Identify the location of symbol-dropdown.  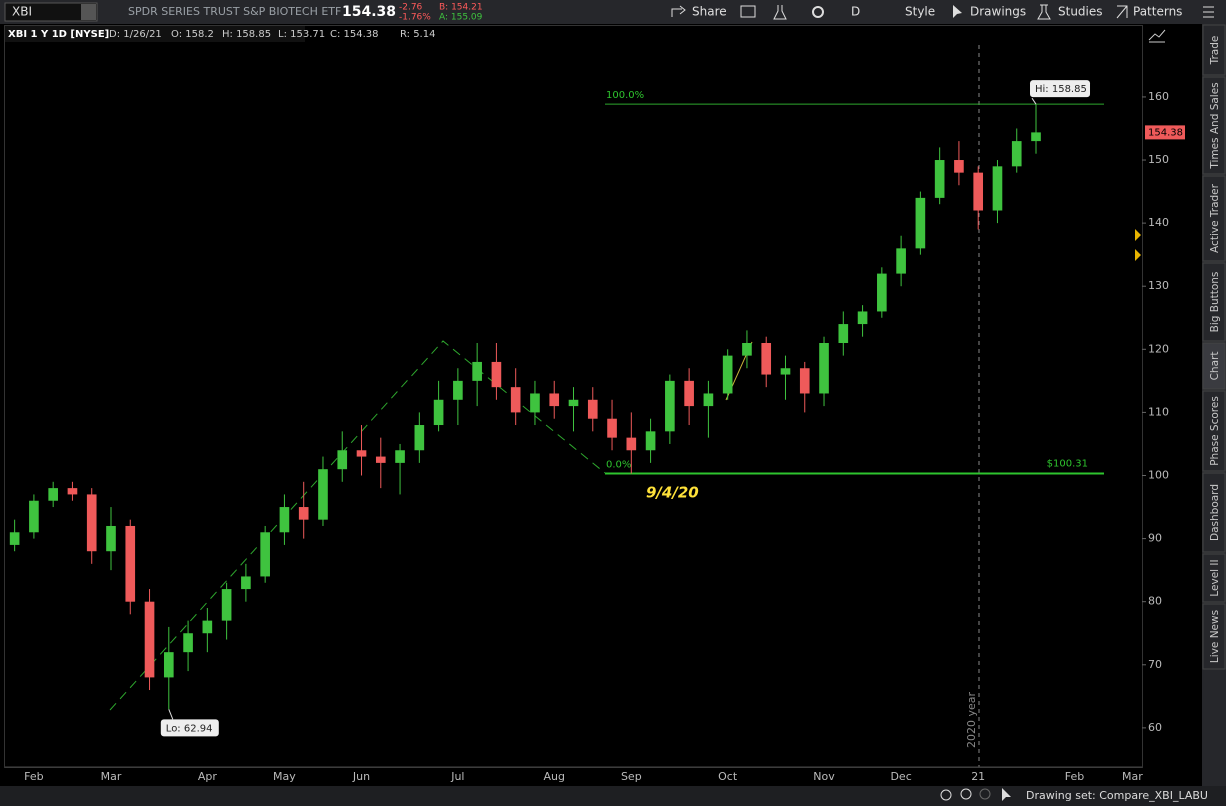
(88, 12).